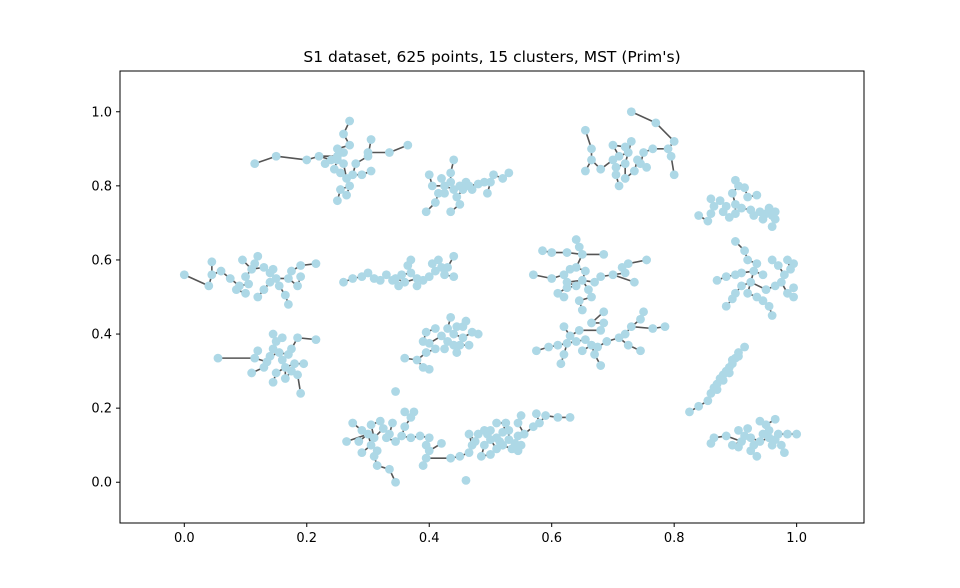 This screenshot has height=588, width=960. Describe the element at coordinates (101, 409) in the screenshot. I see `y-tick-label: 0.2` at that location.